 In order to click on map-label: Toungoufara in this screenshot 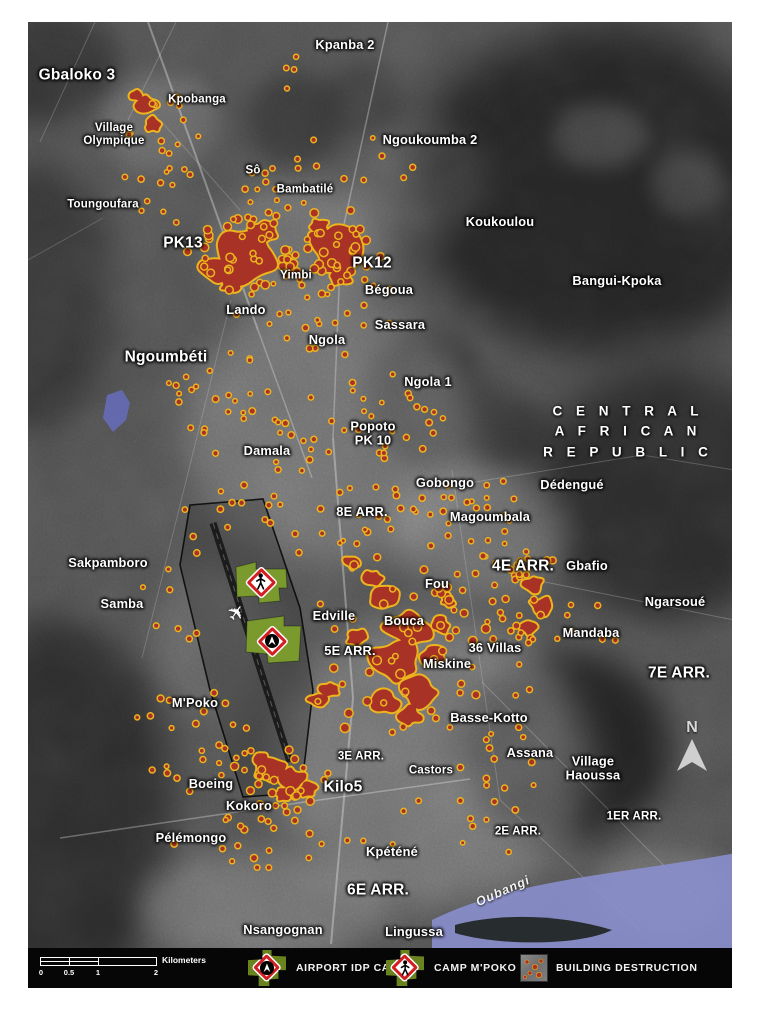, I will do `click(103, 204)`.